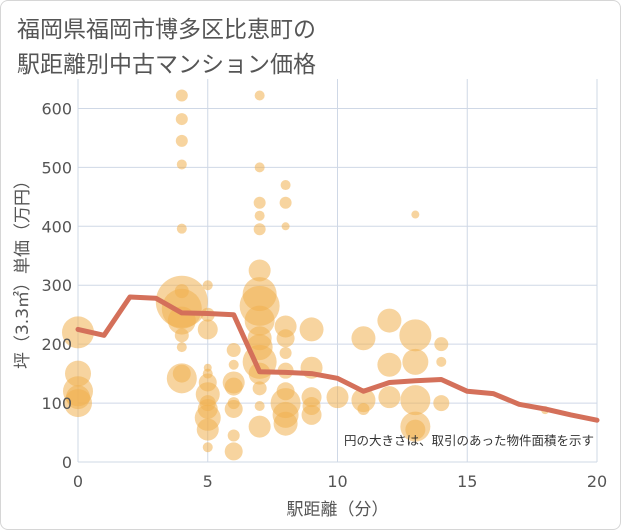 The width and height of the screenshot is (621, 530). I want to click on x-tick-label: 10, so click(337, 481).